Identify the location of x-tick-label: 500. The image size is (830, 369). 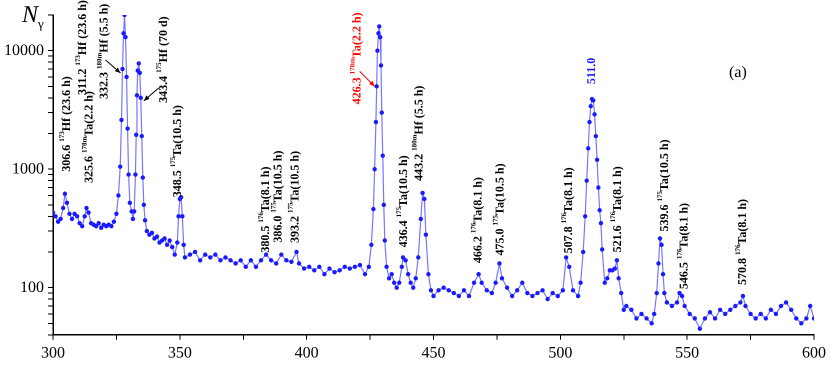
(560, 353).